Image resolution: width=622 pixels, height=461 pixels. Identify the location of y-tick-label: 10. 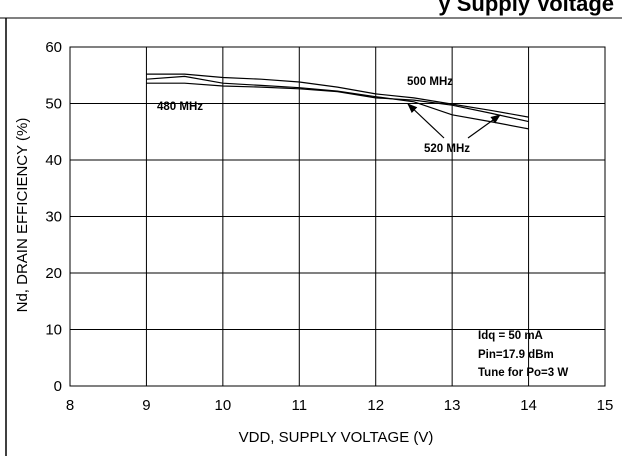
(53, 330).